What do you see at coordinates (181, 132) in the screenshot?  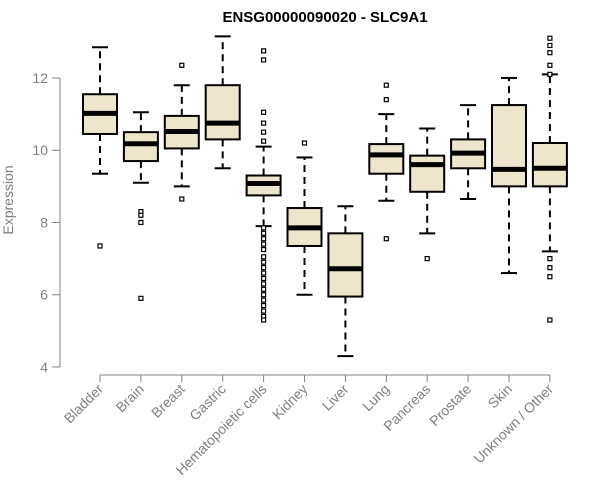 I see `box-breast` at bounding box center [181, 132].